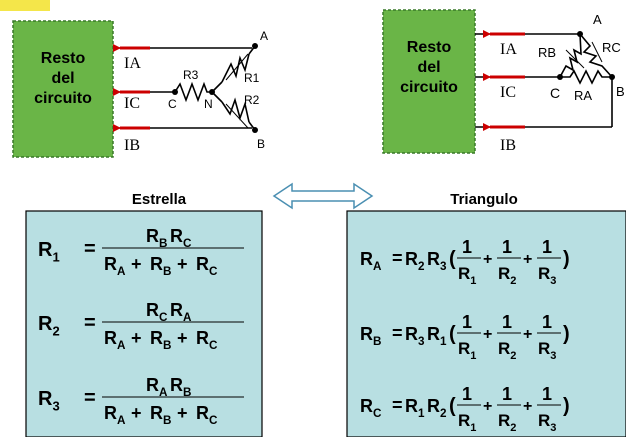 This screenshot has height=437, width=626. I want to click on node-n-left, so click(212, 92).